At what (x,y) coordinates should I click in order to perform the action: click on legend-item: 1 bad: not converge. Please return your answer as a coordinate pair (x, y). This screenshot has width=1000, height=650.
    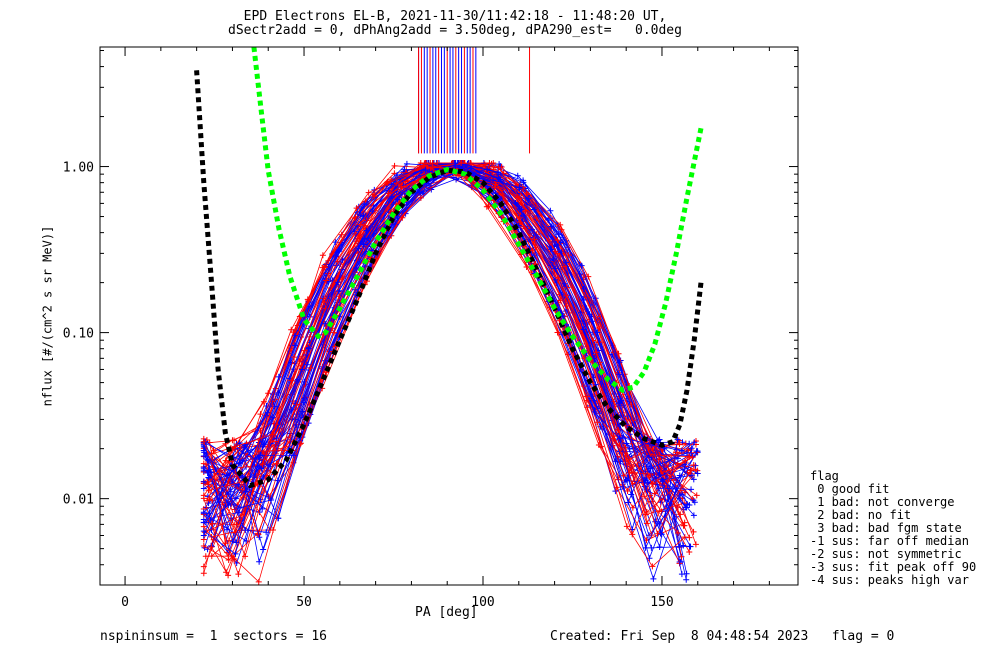
    Looking at the image, I should click on (882, 502).